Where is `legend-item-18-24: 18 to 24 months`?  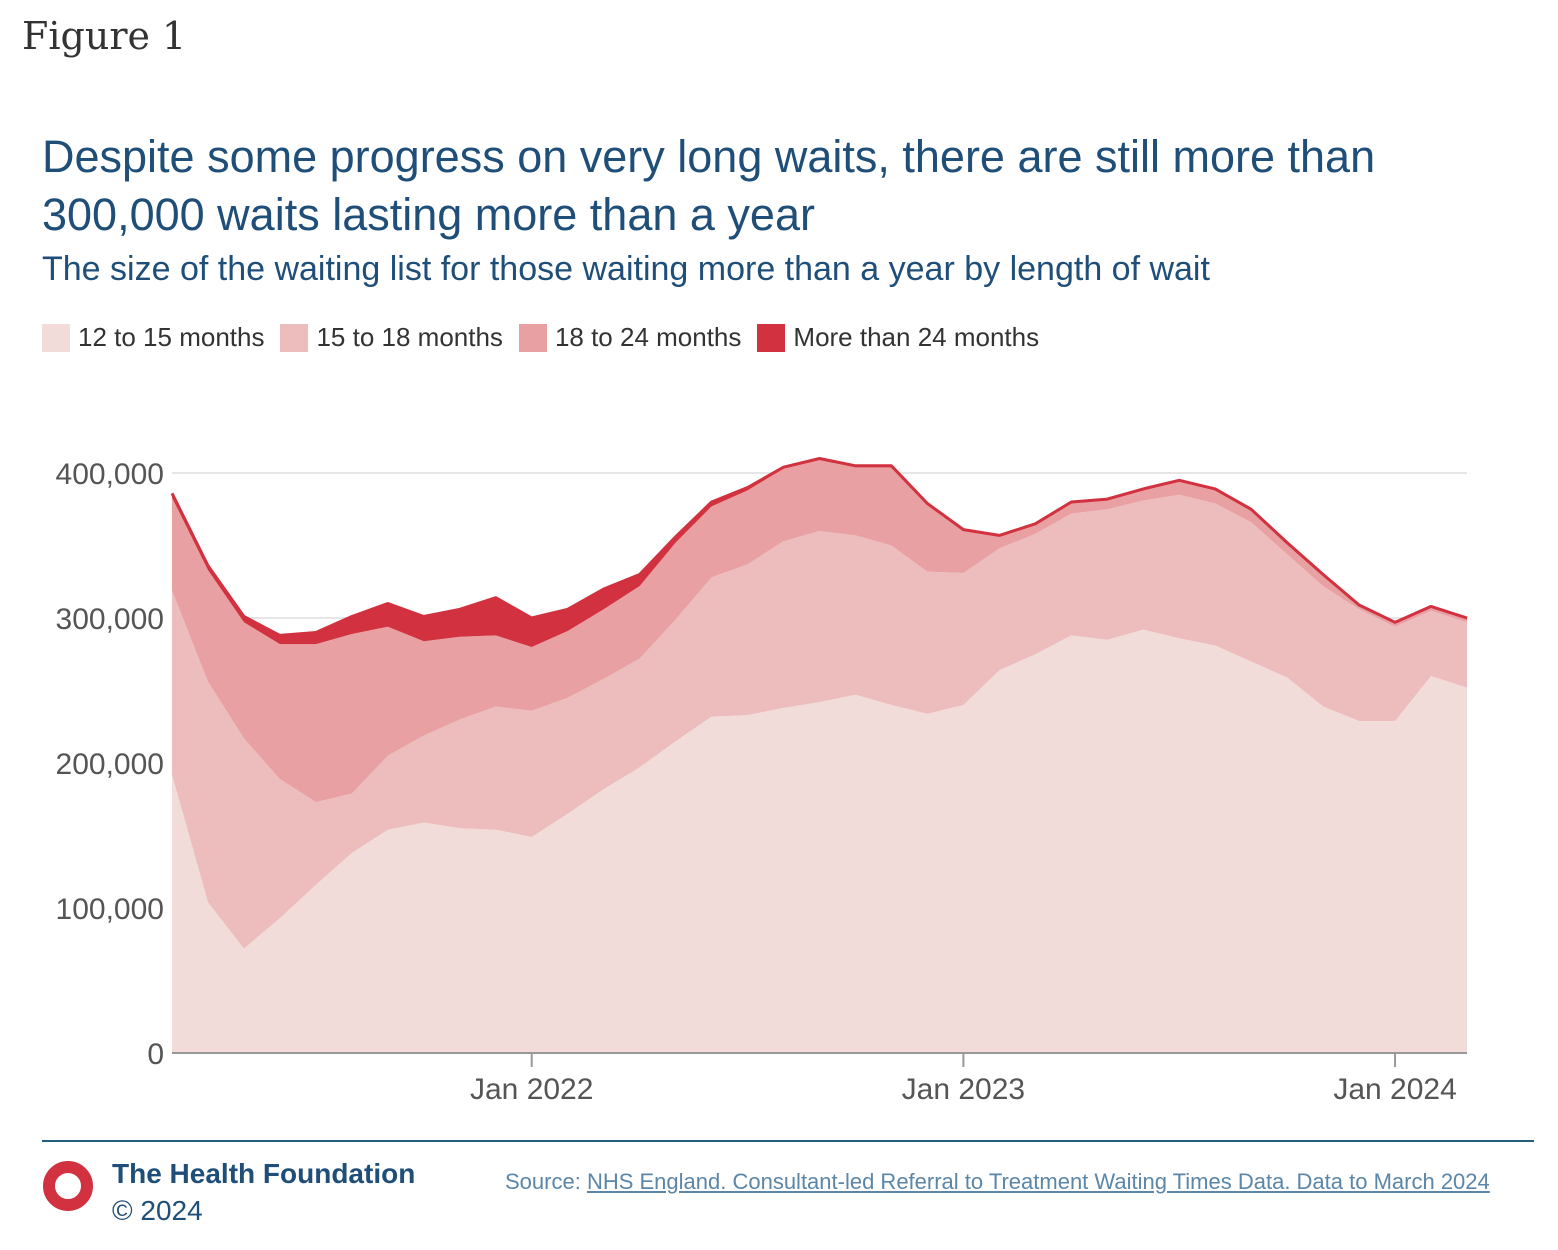 legend-item-18-24: 18 to 24 months is located at coordinates (630, 337).